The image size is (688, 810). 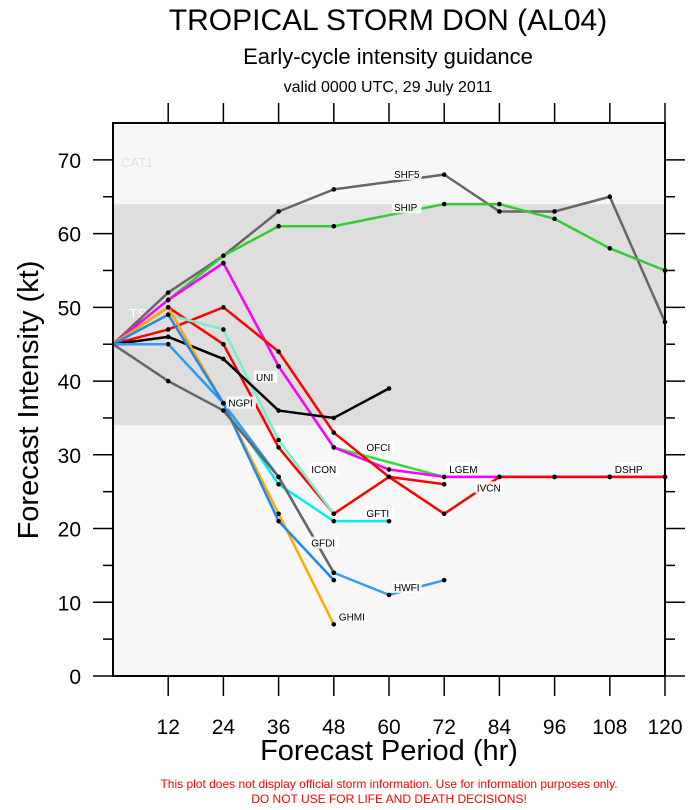 What do you see at coordinates (69, 456) in the screenshot?
I see `y-tick-label: 30` at bounding box center [69, 456].